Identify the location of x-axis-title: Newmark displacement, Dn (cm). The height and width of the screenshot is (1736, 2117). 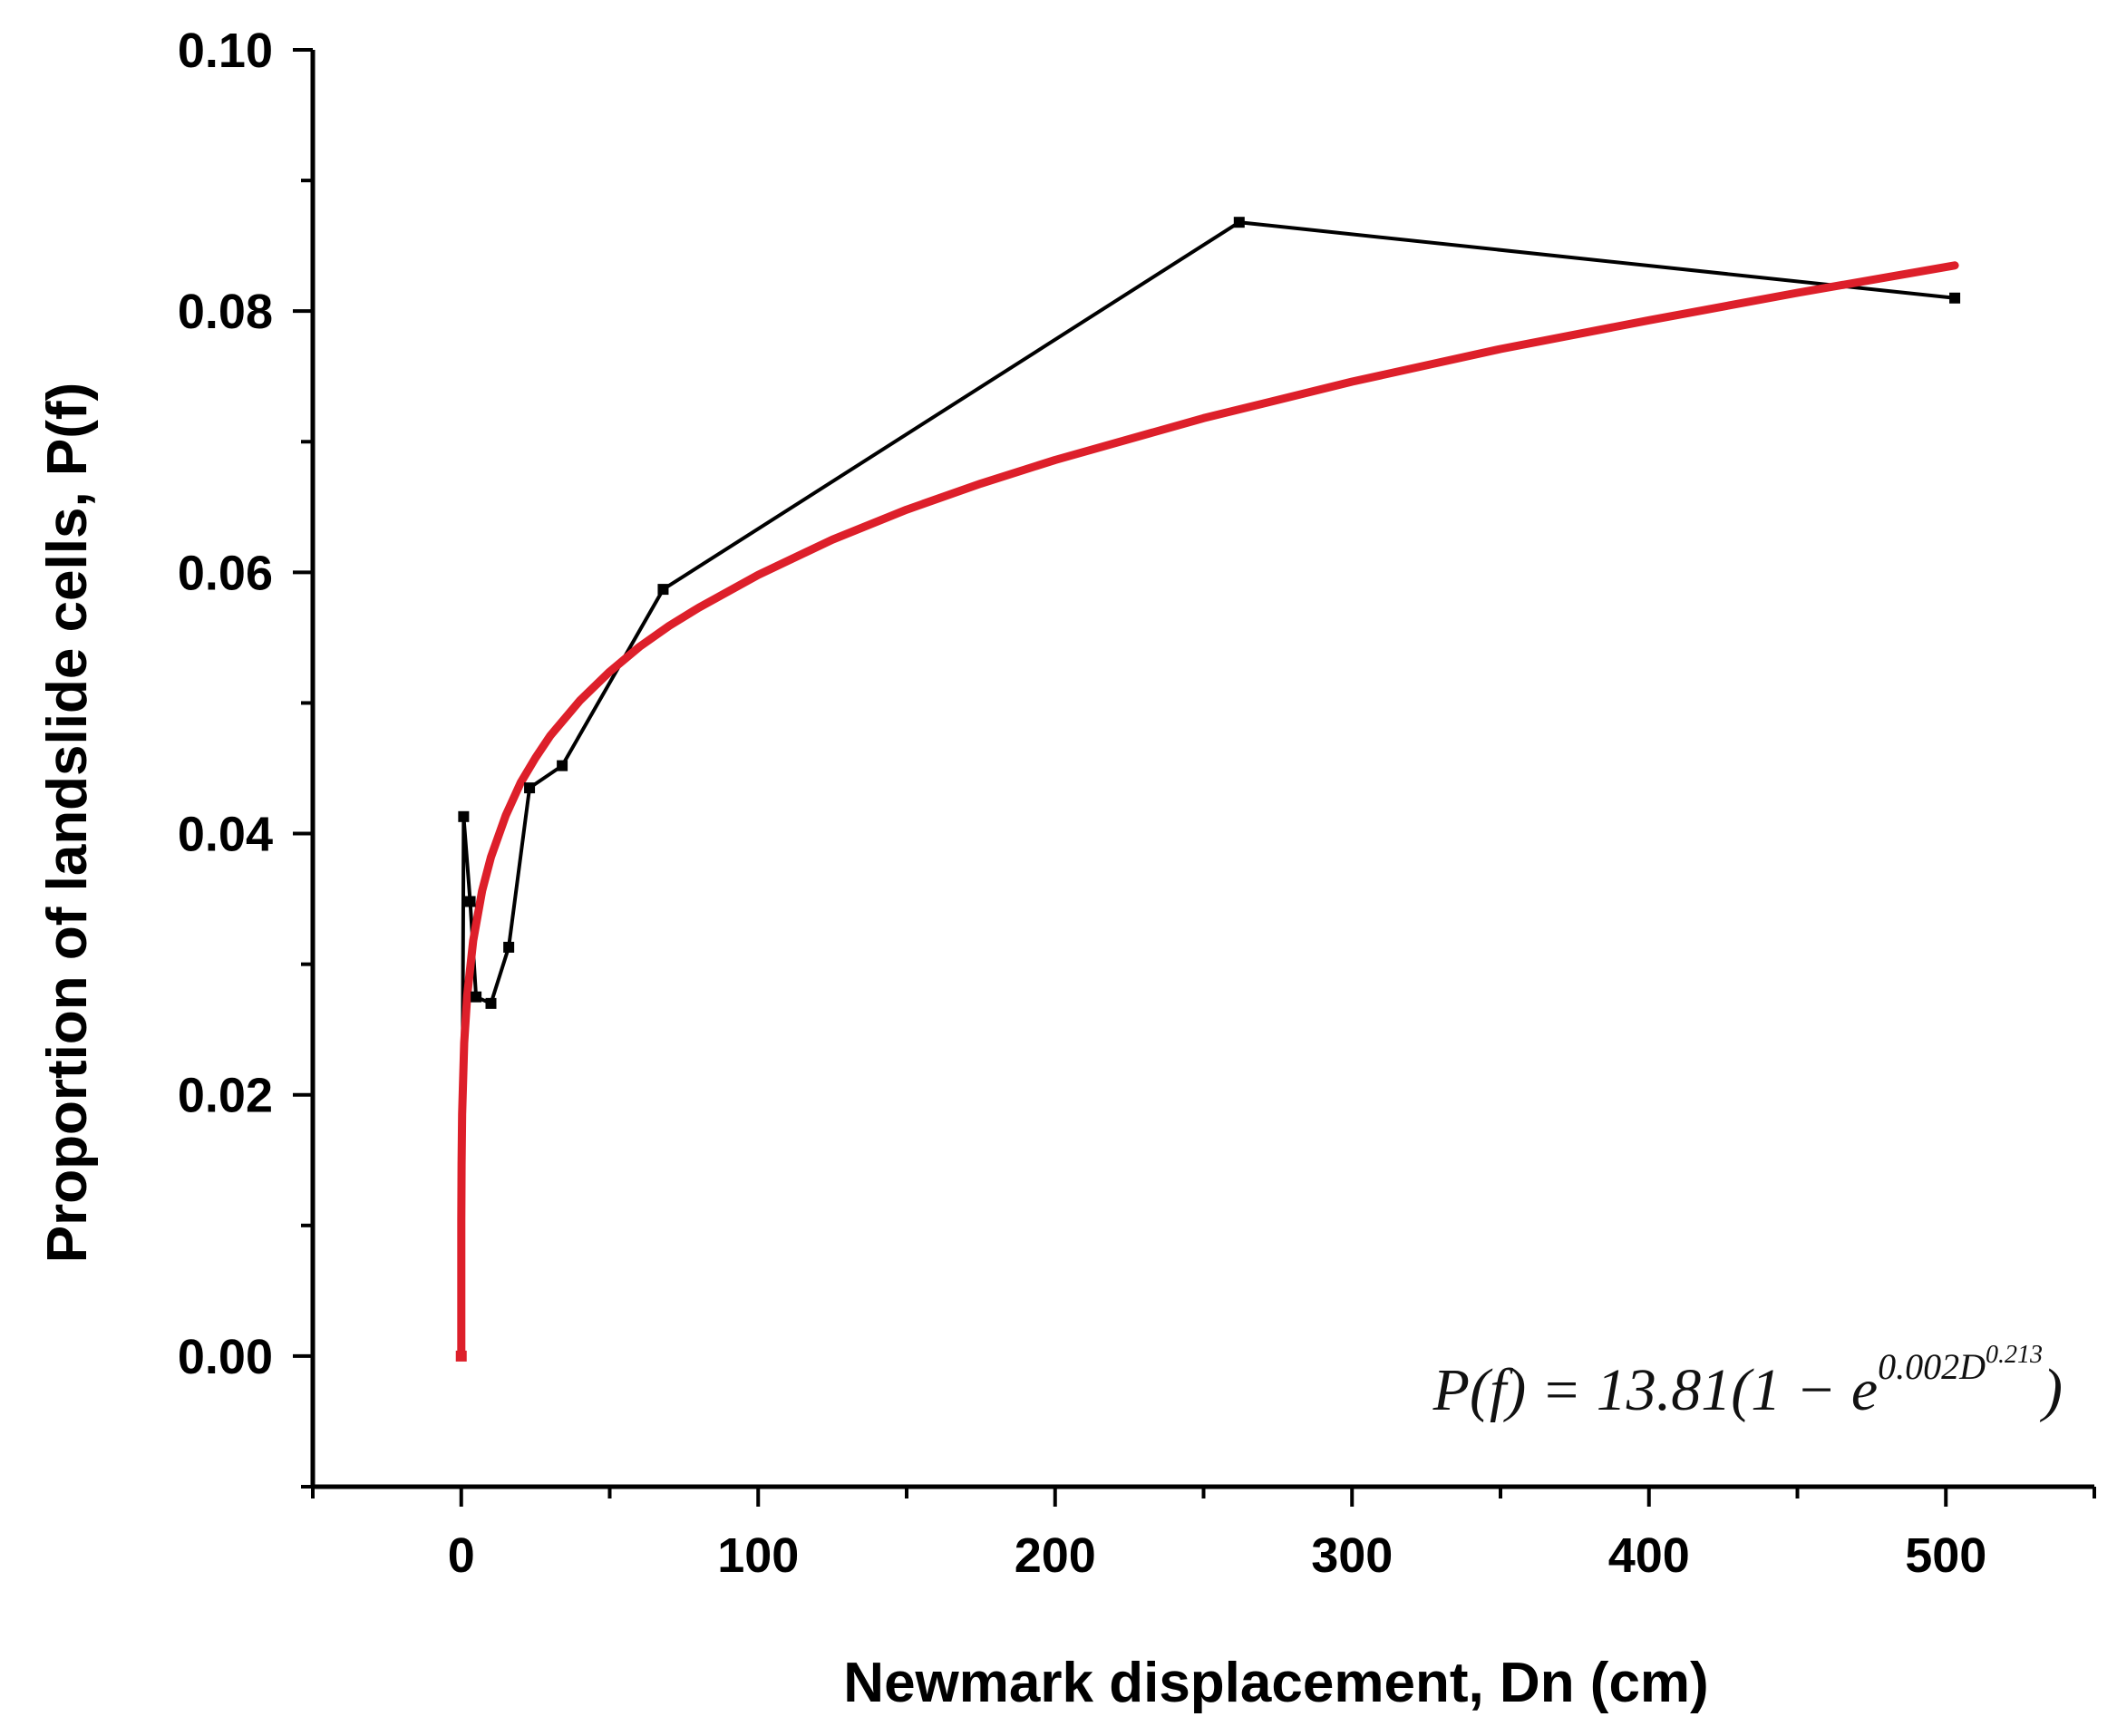
(1275, 1683).